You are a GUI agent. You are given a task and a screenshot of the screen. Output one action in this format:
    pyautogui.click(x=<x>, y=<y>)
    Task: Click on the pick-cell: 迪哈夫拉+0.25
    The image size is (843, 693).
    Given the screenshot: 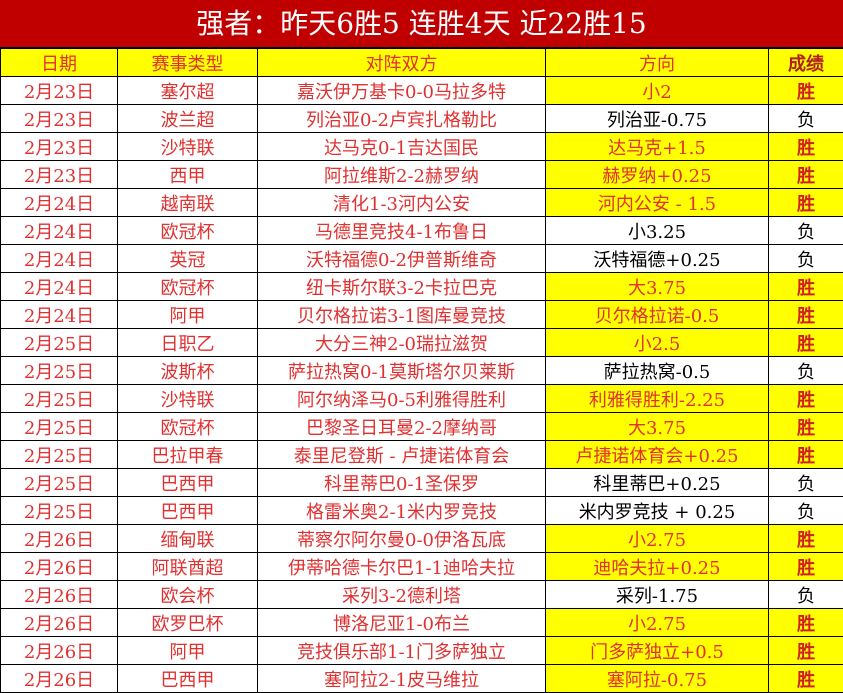 What is the action you would take?
    pyautogui.click(x=657, y=566)
    